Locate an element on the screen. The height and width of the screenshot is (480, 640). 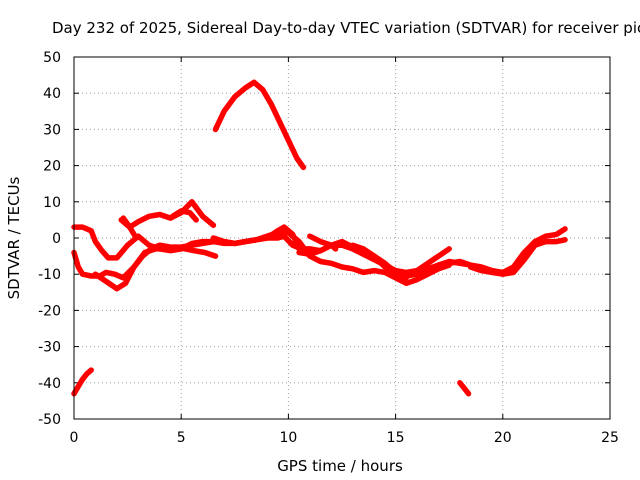
y-tick-label: -50 is located at coordinates (49, 420).